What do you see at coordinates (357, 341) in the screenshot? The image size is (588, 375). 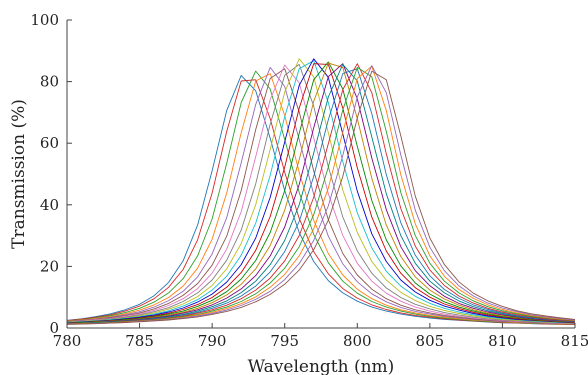 I see `x-tick-label: 800` at bounding box center [357, 341].